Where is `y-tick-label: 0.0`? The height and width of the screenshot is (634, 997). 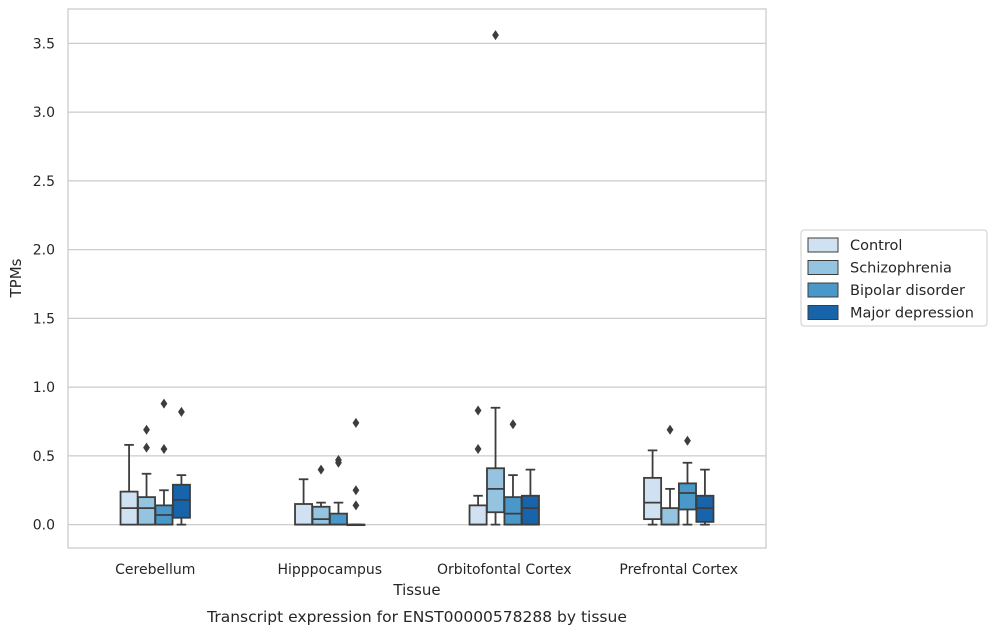
y-tick-label: 0.0 is located at coordinates (44, 526).